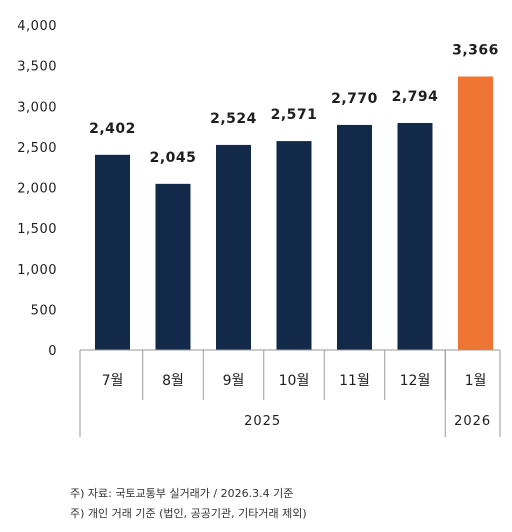 The height and width of the screenshot is (532, 512). Describe the element at coordinates (475, 51) in the screenshot. I see `data-label: 3,366` at that location.